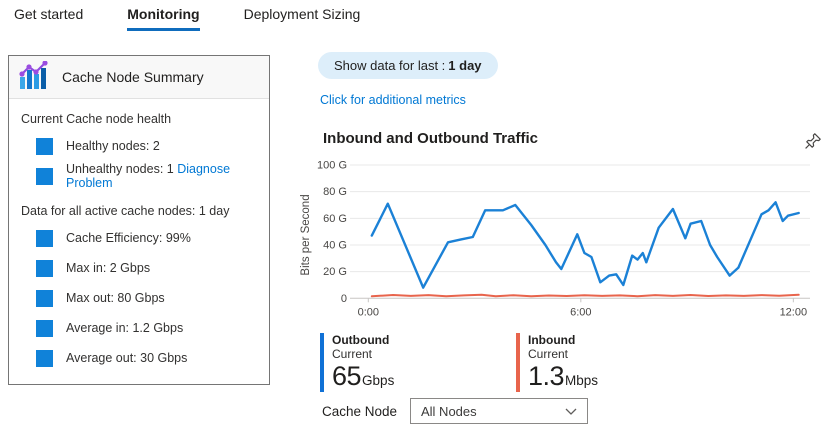 The width and height of the screenshot is (824, 428). What do you see at coordinates (152, 238) in the screenshot?
I see `list-item-cache-efficiency: Cache Efficiency: 99%` at bounding box center [152, 238].